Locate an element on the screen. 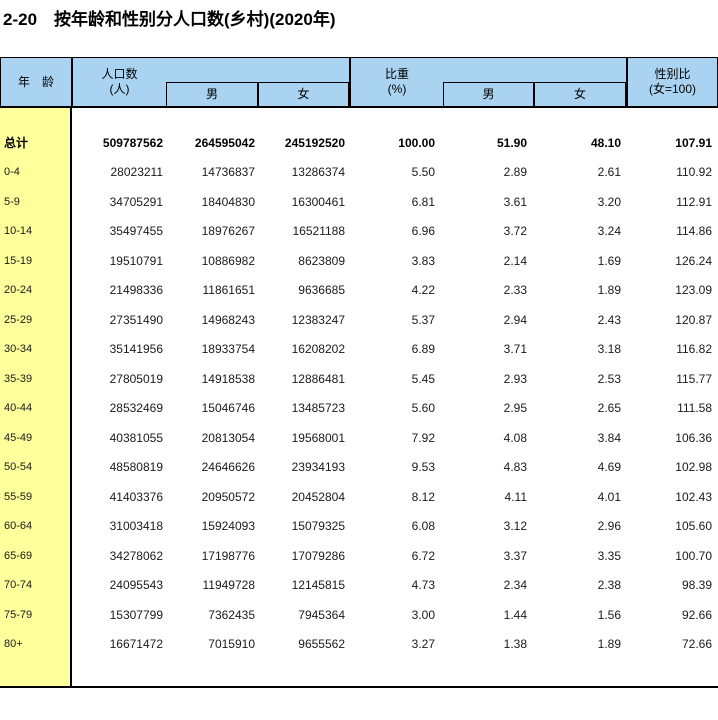 Image resolution: width=718 pixels, height=720 pixels. cell-pct_m: 2.93 is located at coordinates (515, 378).